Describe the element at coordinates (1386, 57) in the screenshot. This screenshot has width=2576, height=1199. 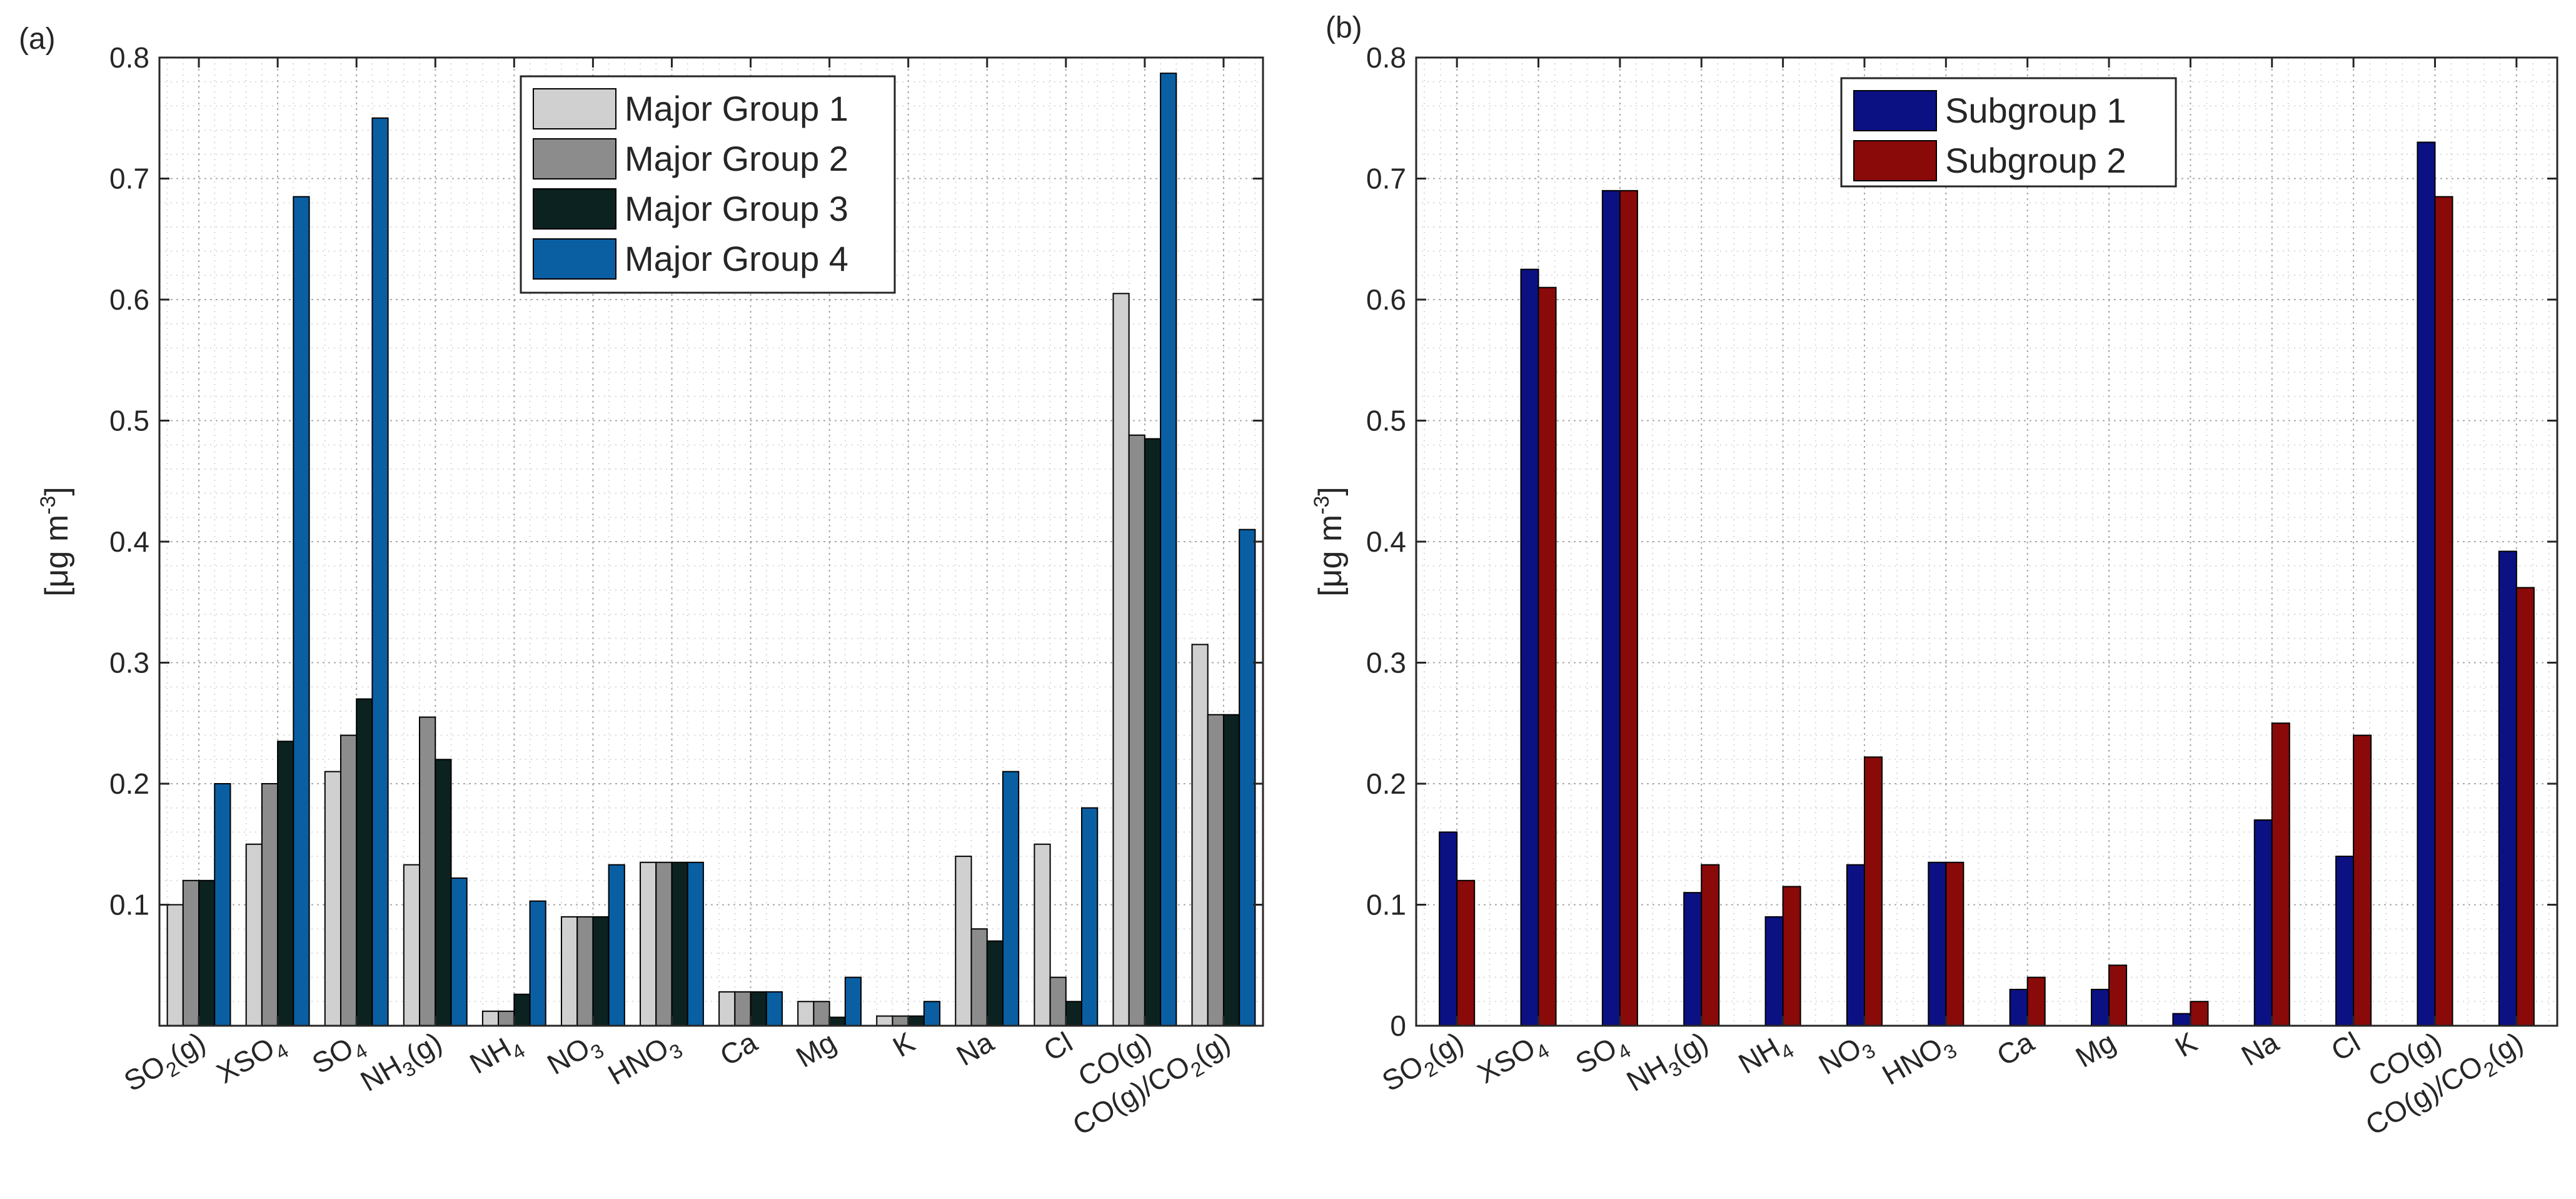
I see `y-tick-label: 0.8` at that location.